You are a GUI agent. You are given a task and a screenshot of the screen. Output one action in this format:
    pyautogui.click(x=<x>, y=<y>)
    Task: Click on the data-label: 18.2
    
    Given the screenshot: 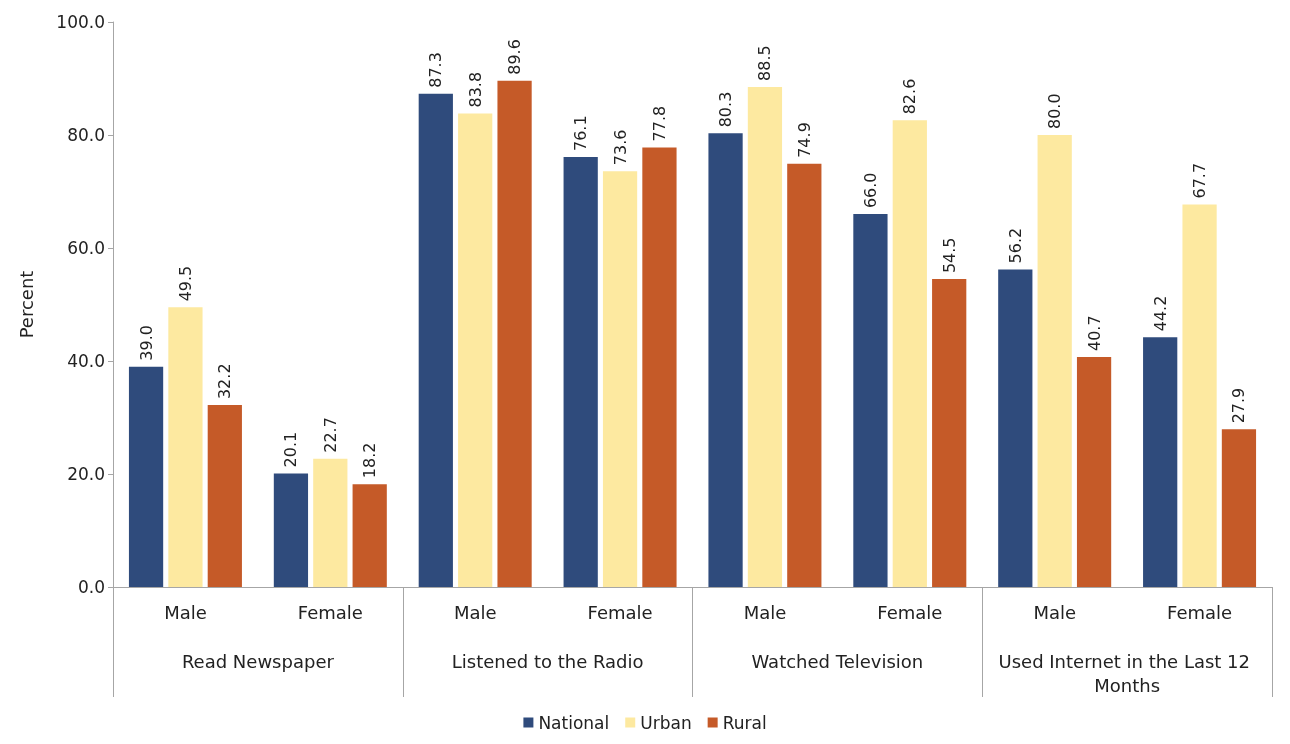 What is the action you would take?
    pyautogui.click(x=370, y=460)
    